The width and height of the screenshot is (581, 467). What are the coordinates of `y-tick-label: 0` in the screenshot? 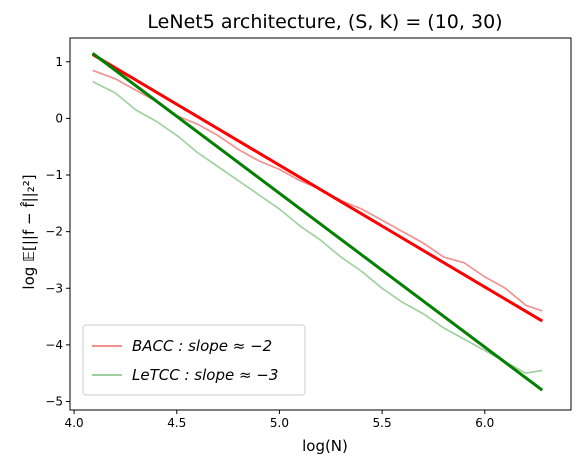 It's located at (59, 118).